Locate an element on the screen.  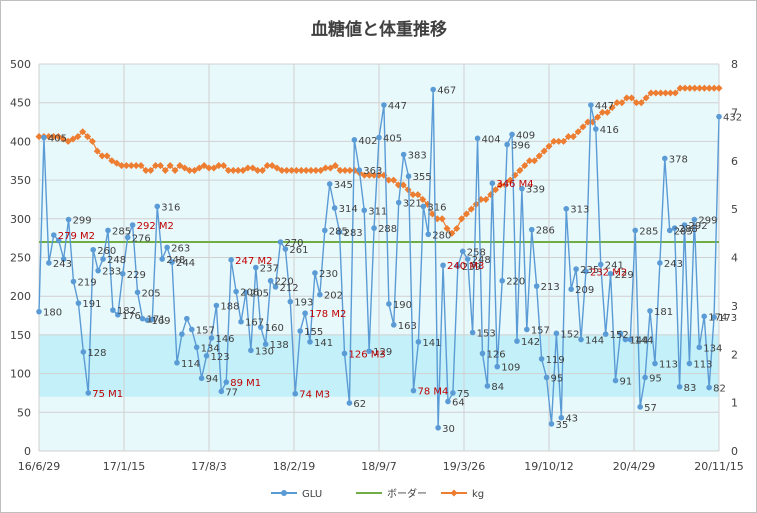
medication-annotation: 74 M3 is located at coordinates (314, 395).